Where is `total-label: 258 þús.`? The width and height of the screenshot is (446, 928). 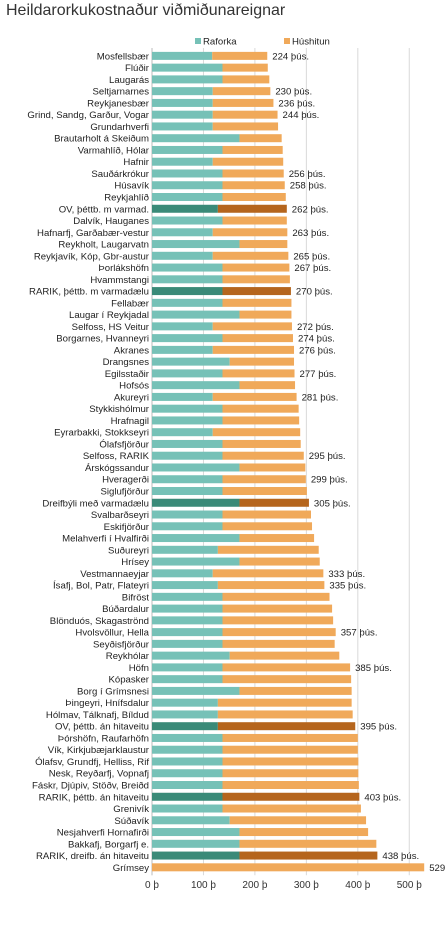 total-label: 258 þús. is located at coordinates (308, 186).